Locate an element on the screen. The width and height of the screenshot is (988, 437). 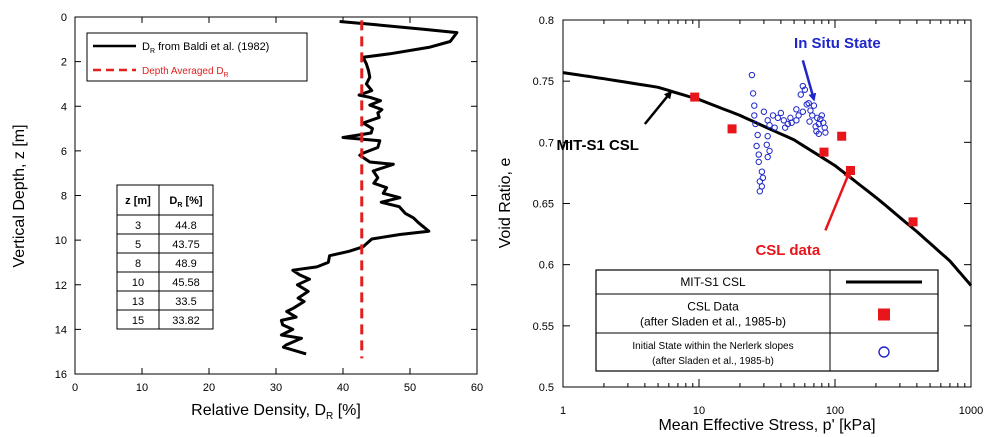
table-cell-z: 15 is located at coordinates (138, 321).